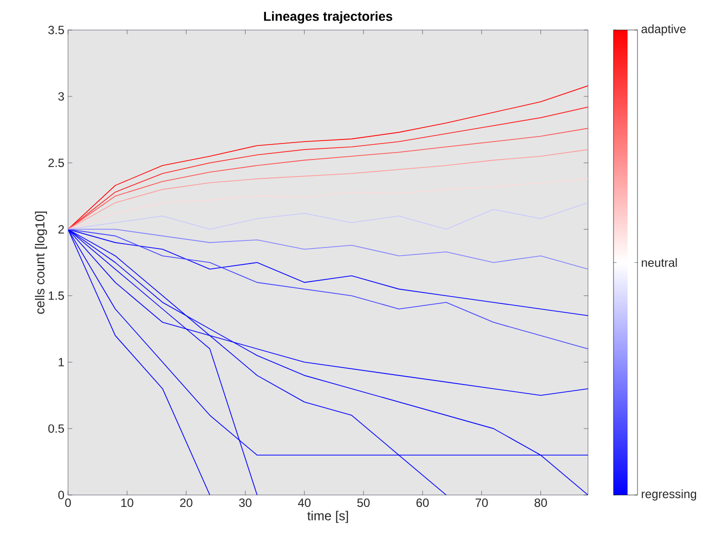 The height and width of the screenshot is (551, 713). What do you see at coordinates (127, 502) in the screenshot?
I see `x-tick-label: 10` at bounding box center [127, 502].